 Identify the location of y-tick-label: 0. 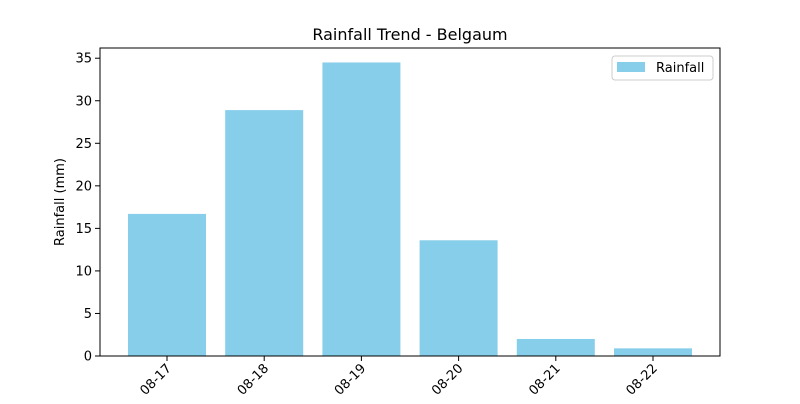
(88, 357).